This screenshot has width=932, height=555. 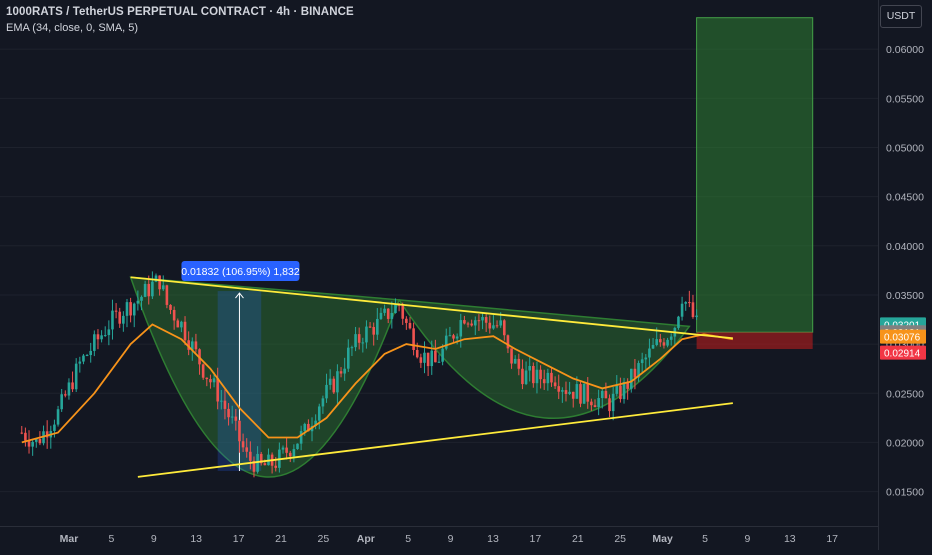 What do you see at coordinates (431, 308) in the screenshot?
I see `upper-trendline` at bounding box center [431, 308].